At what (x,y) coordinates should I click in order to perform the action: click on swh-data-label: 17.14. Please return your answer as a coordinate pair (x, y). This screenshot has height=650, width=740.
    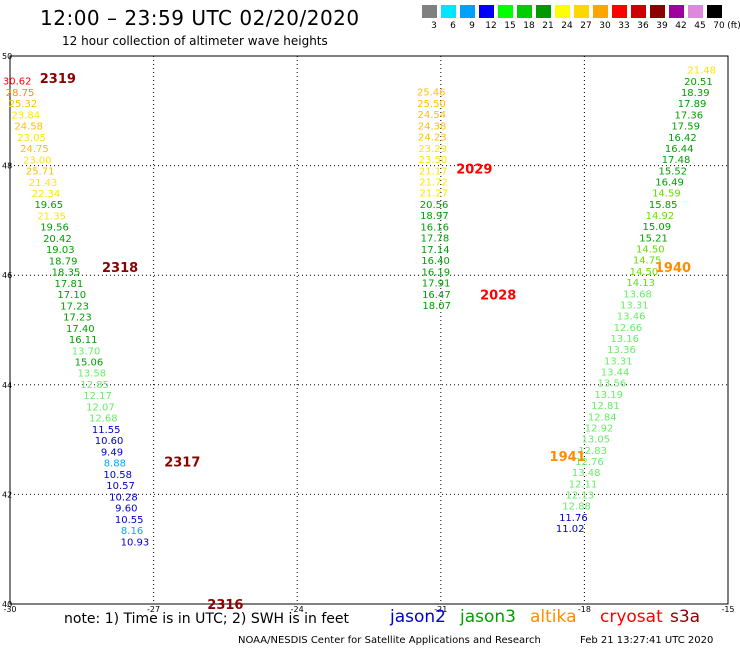
    Looking at the image, I should click on (435, 250).